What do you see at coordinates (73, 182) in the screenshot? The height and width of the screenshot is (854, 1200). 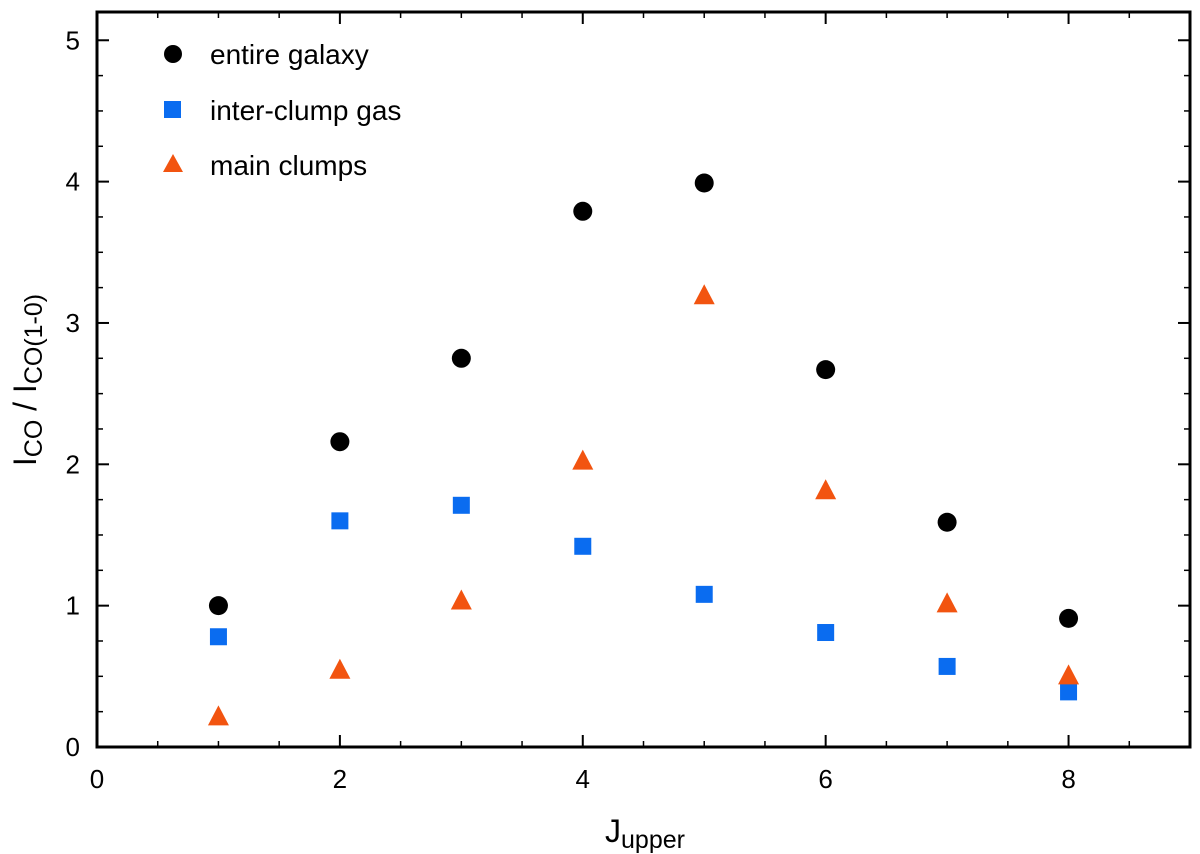 I see `y-tick-label: 4` at bounding box center [73, 182].